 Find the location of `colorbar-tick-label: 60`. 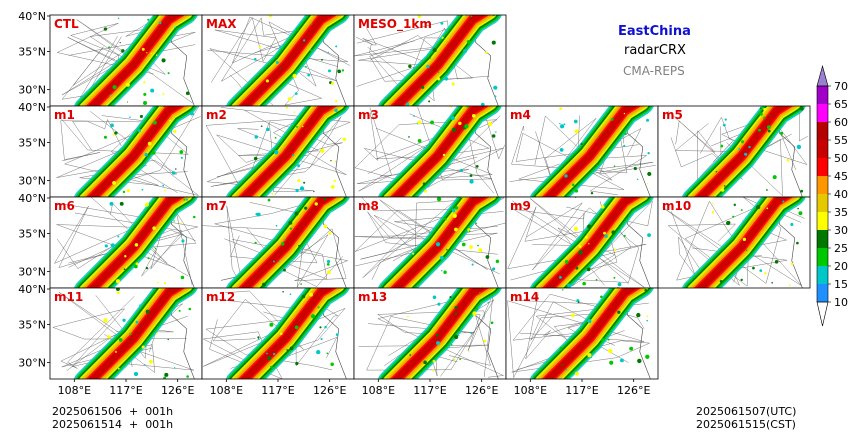

colorbar-tick-label: 60 is located at coordinates (841, 122).